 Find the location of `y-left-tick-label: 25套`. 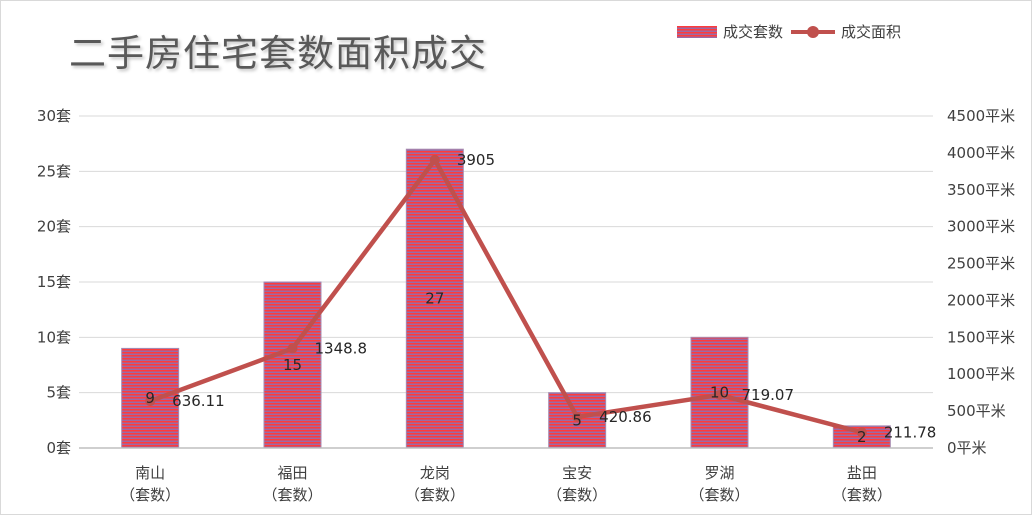

y-left-tick-label: 25套 is located at coordinates (54, 171).